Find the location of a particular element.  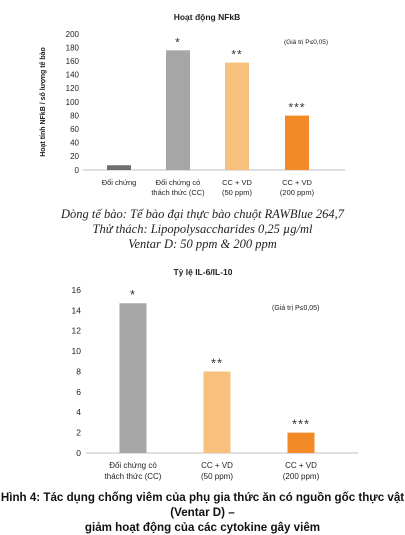

x-category-label: Đối chứng is located at coordinates (119, 182).